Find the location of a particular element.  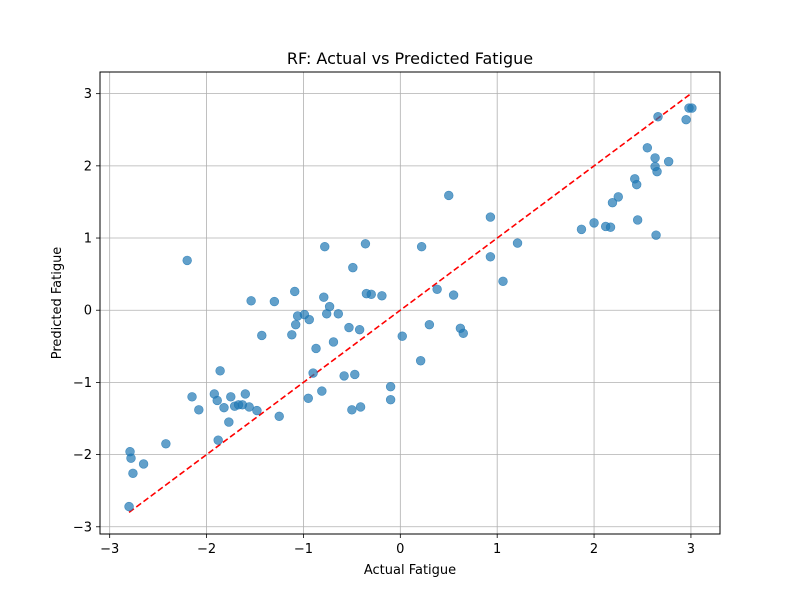

y-tick-label: −2 is located at coordinates (82, 455).